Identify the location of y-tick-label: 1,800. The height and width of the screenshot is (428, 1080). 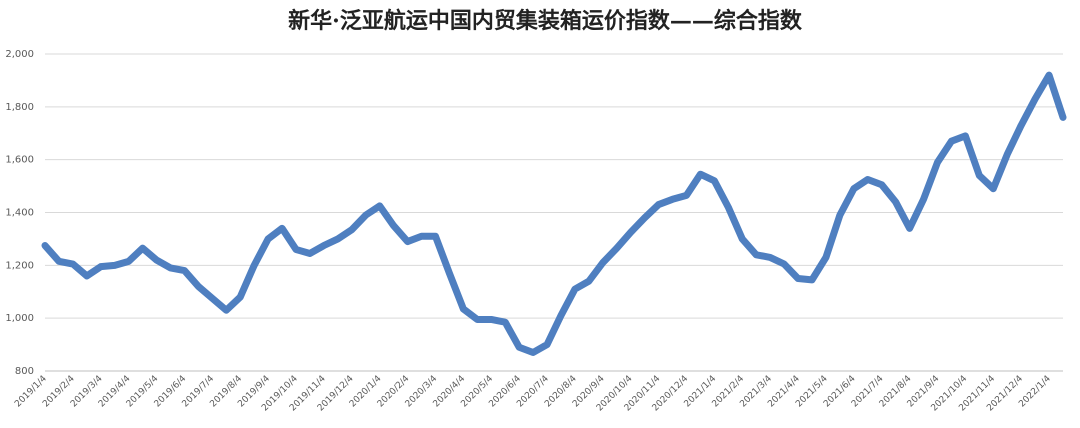
(19, 107).